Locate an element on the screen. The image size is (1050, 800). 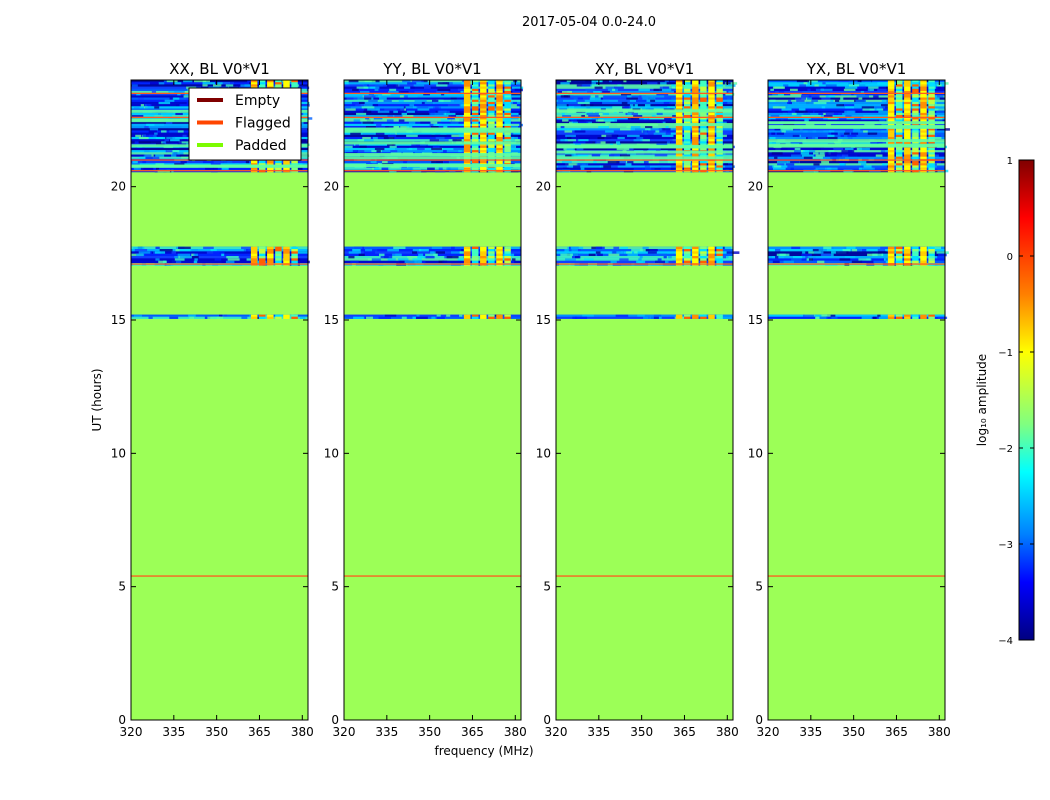
y-tick-label: 15 is located at coordinates (118, 320).